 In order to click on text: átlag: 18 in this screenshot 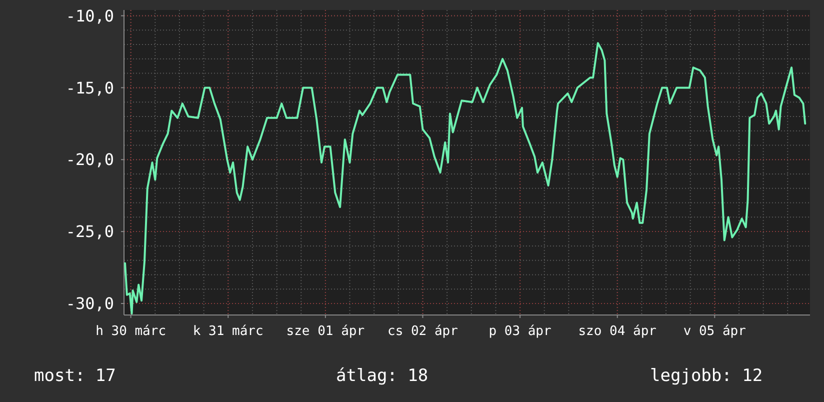, I will do `click(382, 376)`.